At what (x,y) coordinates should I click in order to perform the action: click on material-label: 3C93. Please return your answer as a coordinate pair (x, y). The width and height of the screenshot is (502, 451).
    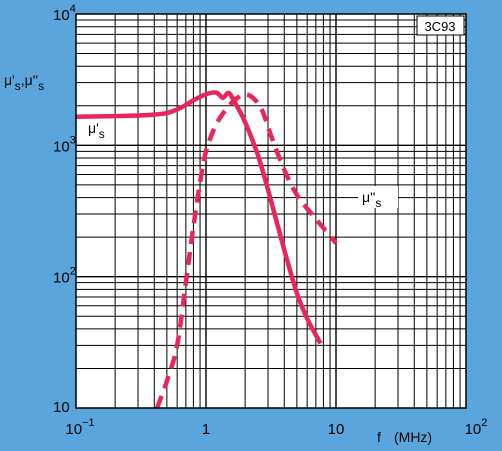
    Looking at the image, I should click on (439, 26).